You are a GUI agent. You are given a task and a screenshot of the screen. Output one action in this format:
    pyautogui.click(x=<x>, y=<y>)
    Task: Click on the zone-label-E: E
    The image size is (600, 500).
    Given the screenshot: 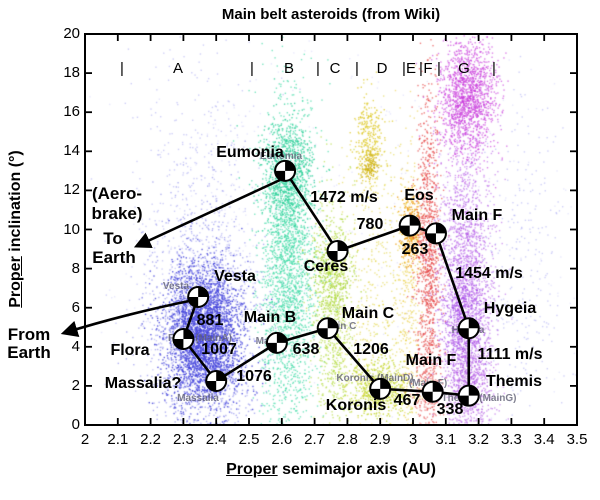 What is the action you would take?
    pyautogui.click(x=410, y=68)
    